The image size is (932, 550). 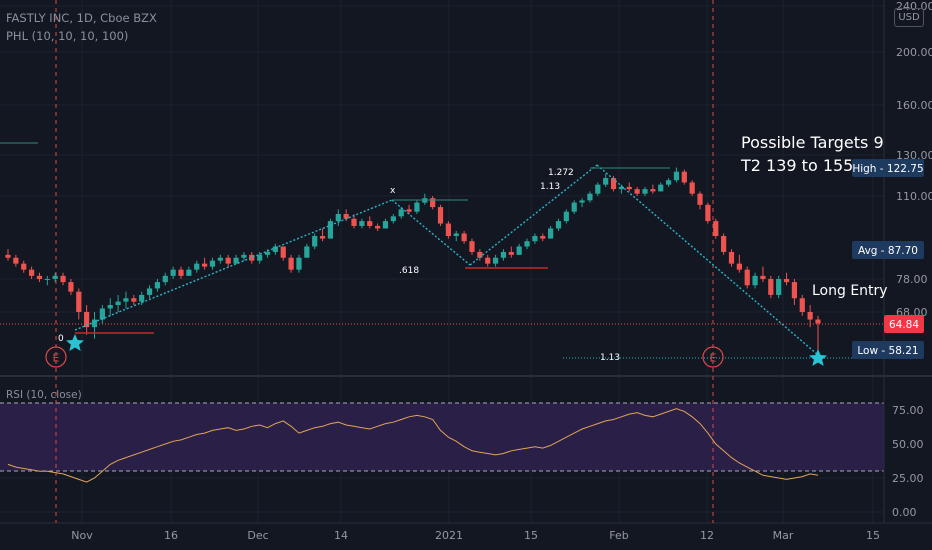 What do you see at coordinates (888, 168) in the screenshot?
I see `price-tag: High - 122.75` at bounding box center [888, 168].